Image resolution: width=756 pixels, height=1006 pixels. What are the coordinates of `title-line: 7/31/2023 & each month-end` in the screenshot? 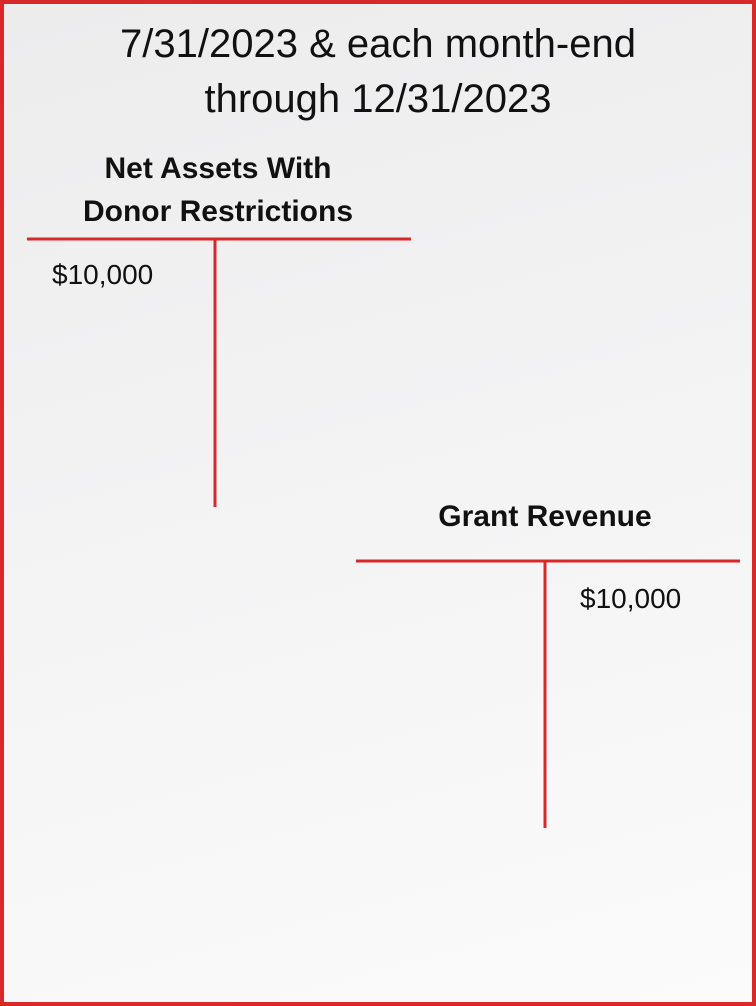 It's located at (378, 44).